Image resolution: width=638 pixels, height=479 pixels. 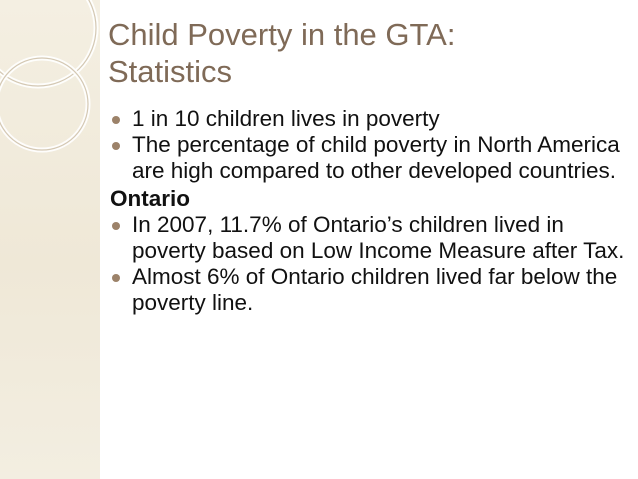 What do you see at coordinates (170, 71) in the screenshot?
I see `title-line-2: Statistics` at bounding box center [170, 71].